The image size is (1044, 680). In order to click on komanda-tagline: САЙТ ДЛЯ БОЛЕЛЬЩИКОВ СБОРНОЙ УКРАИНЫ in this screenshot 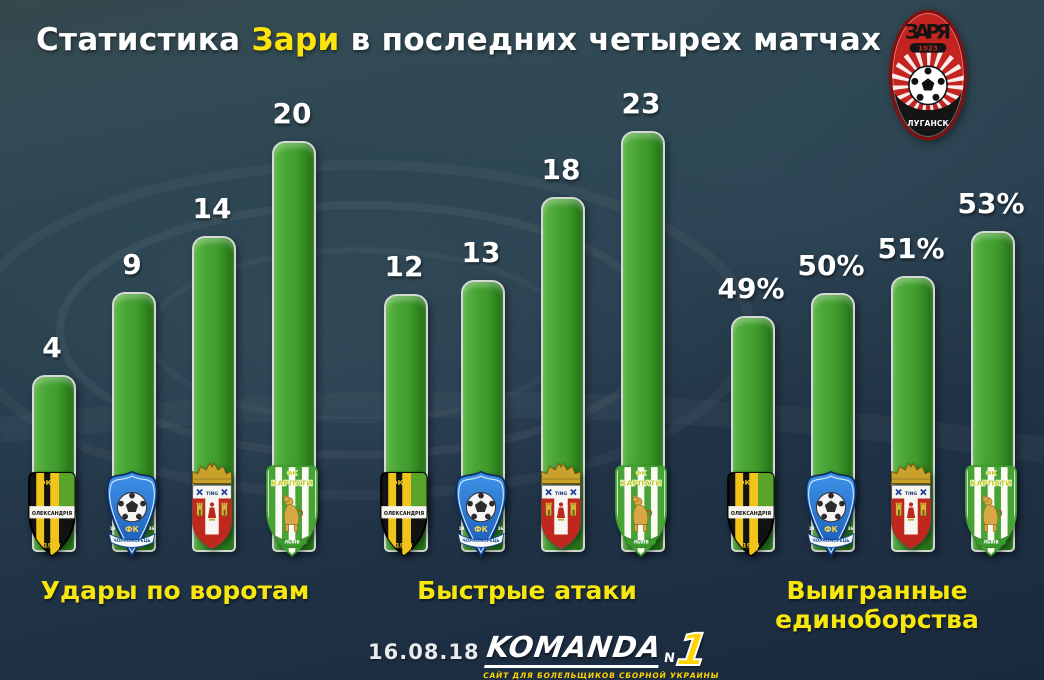, I will do `click(601, 675)`.